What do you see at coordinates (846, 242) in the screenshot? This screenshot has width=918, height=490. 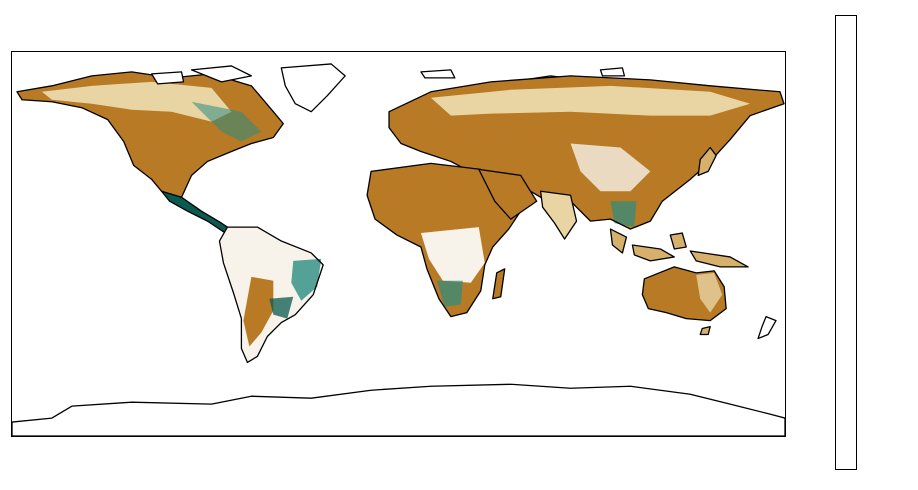 I see `colorbar` at bounding box center [846, 242].